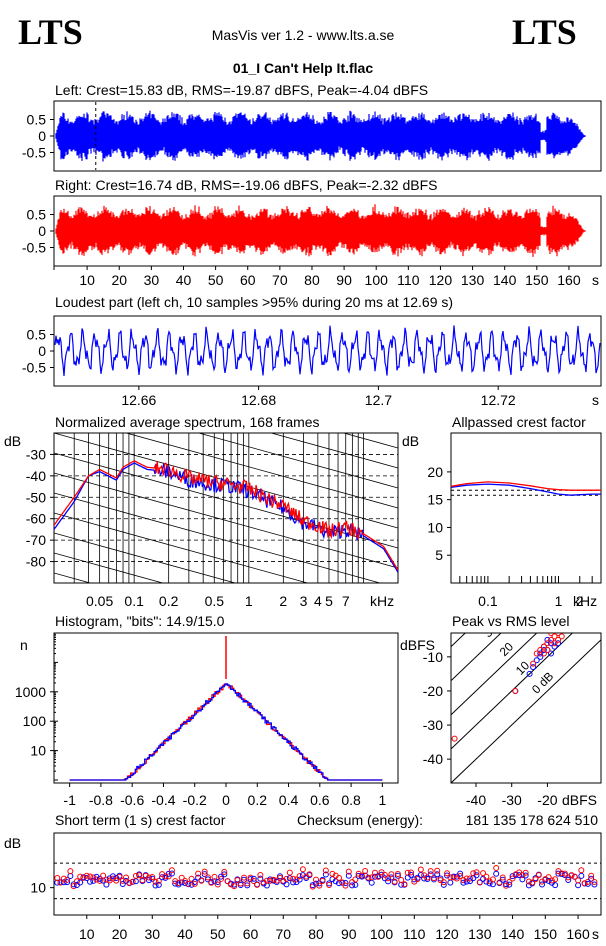  What do you see at coordinates (377, 280) in the screenshot?
I see `time-axis-label: 100` at bounding box center [377, 280].